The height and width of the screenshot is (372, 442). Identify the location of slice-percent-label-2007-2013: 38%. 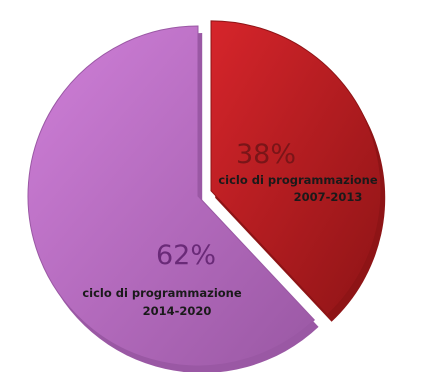
(266, 154).